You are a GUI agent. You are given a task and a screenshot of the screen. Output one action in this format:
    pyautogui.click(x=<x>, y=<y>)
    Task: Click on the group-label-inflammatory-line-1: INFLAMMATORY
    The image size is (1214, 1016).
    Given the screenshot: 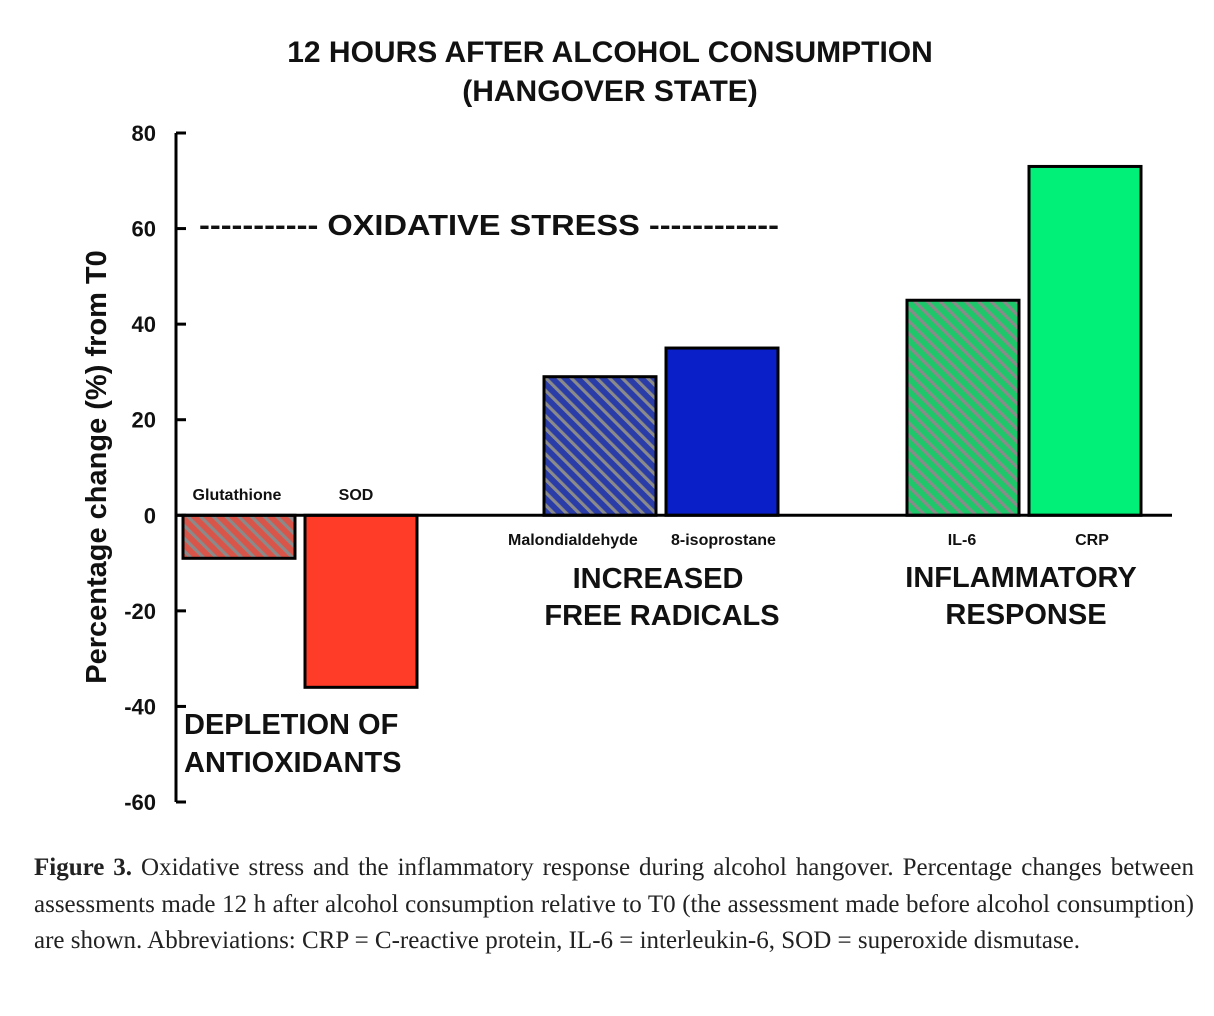 What is the action you would take?
    pyautogui.click(x=1020, y=578)
    